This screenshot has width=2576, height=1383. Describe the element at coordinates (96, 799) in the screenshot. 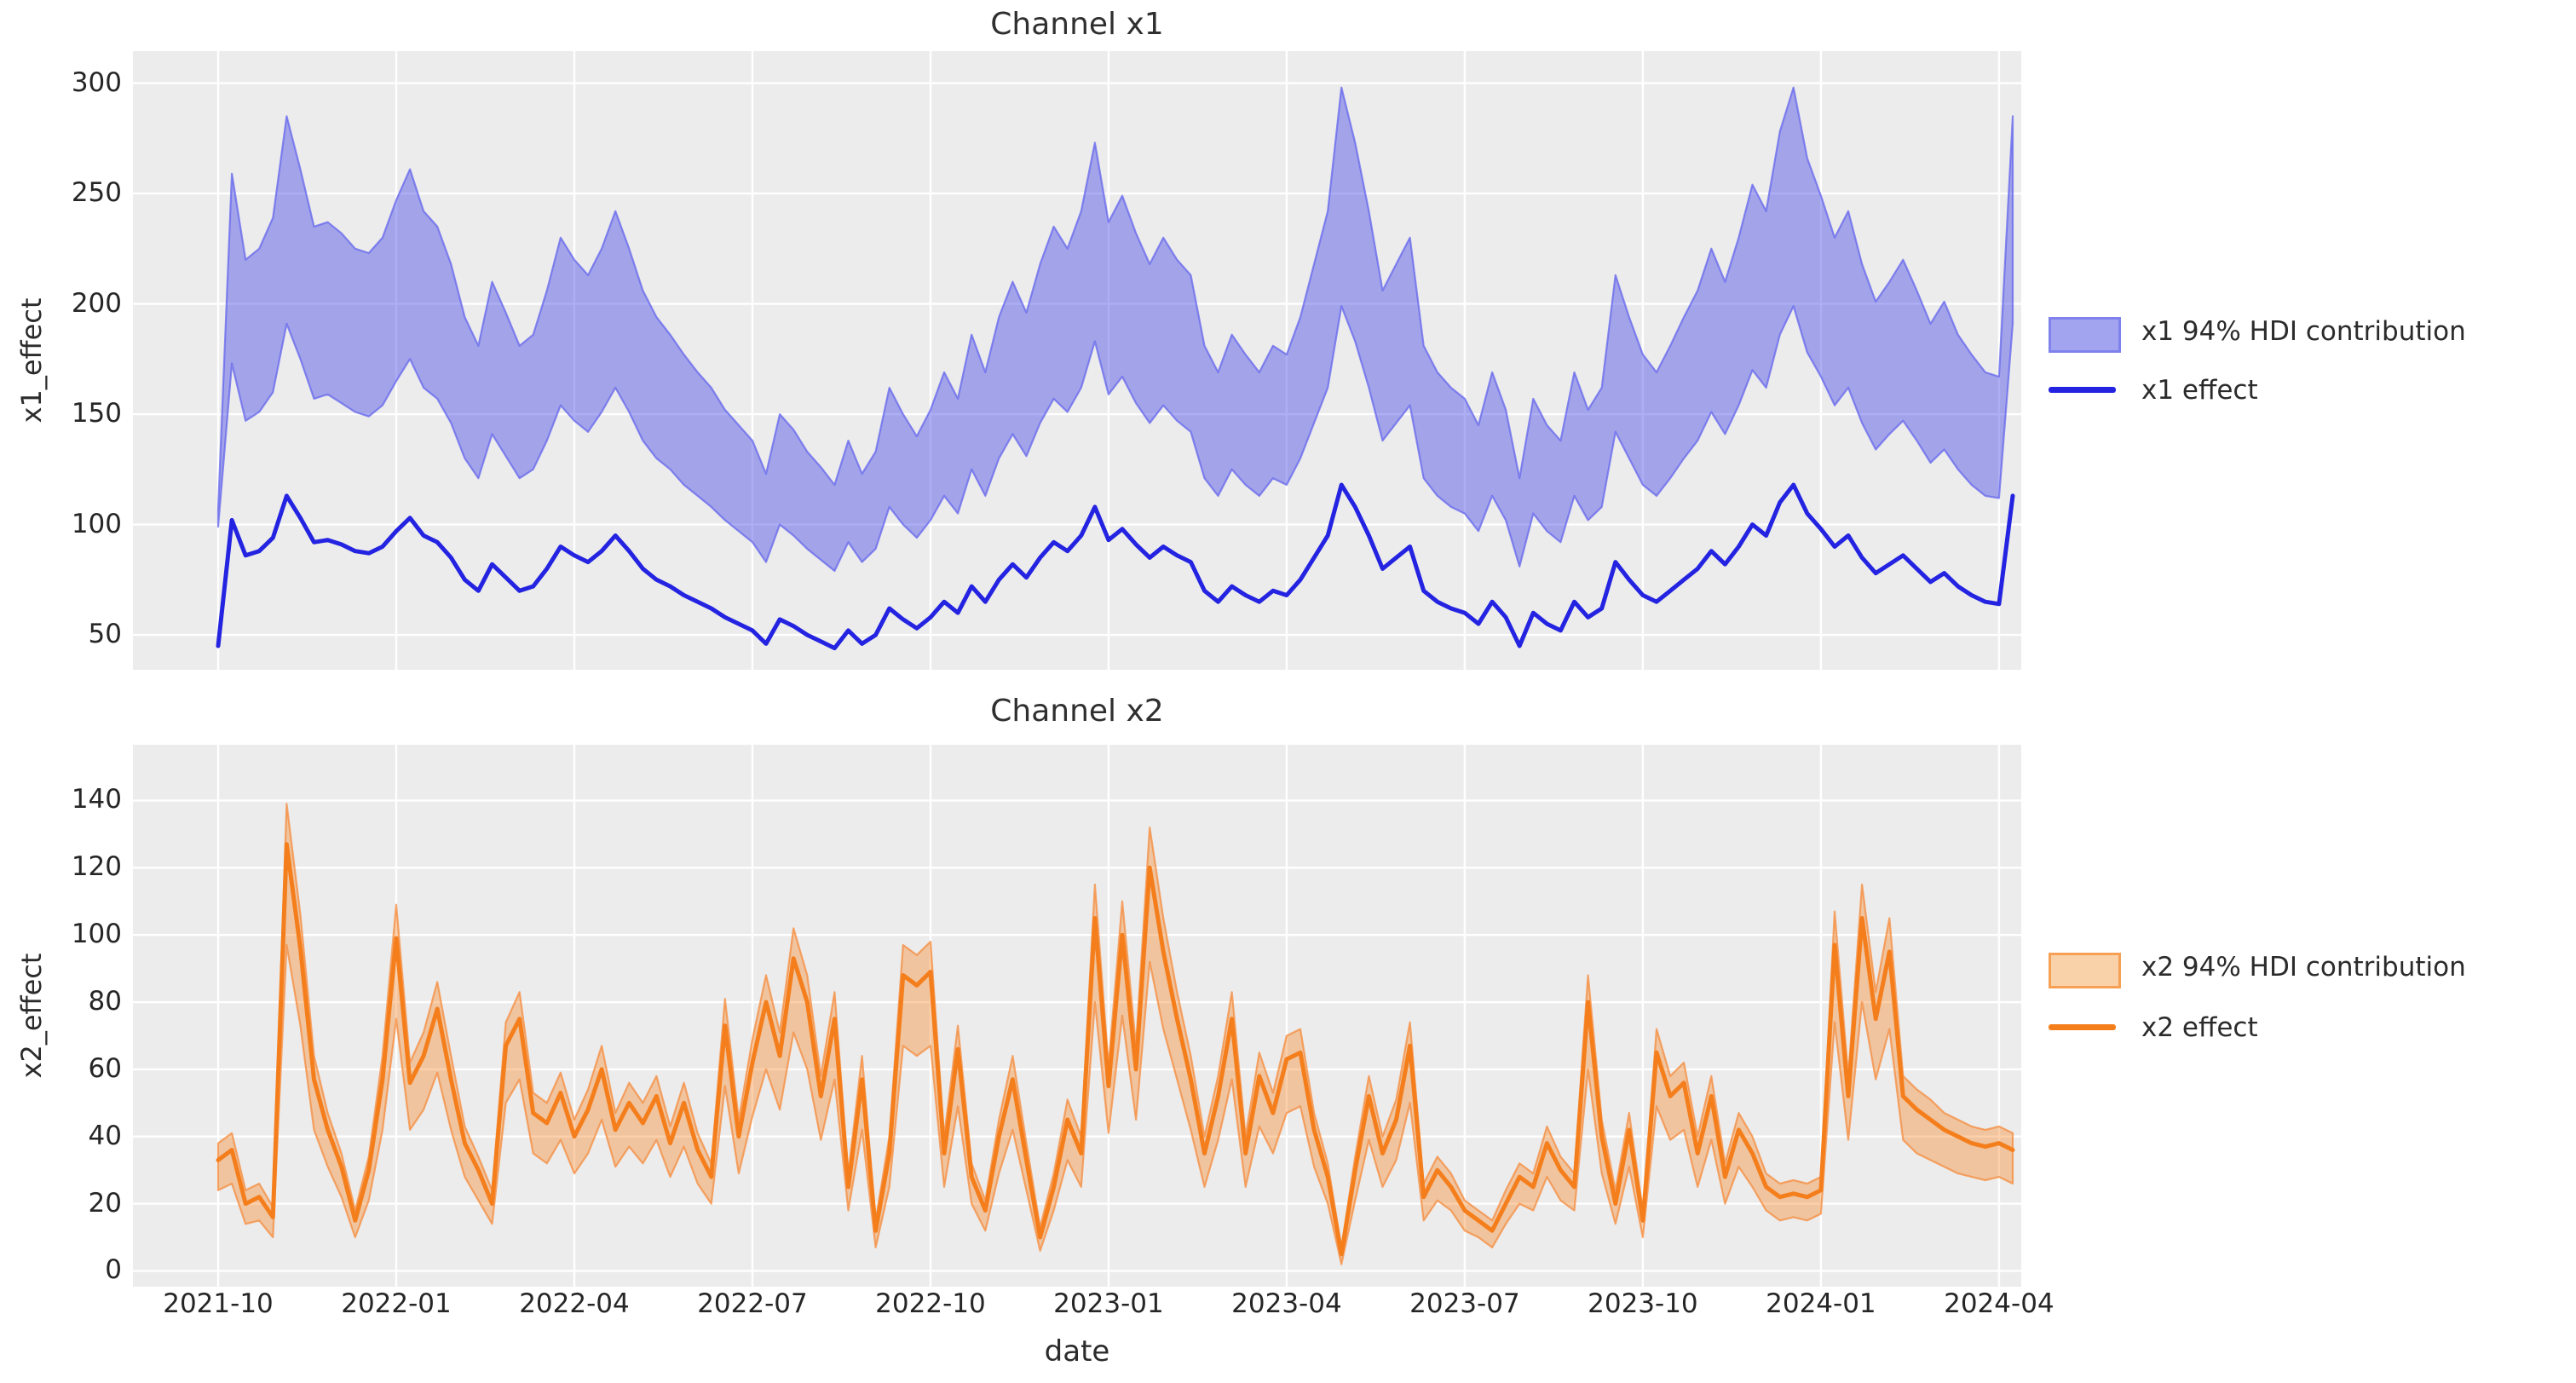

I see `y-tick-label: 140` at that location.